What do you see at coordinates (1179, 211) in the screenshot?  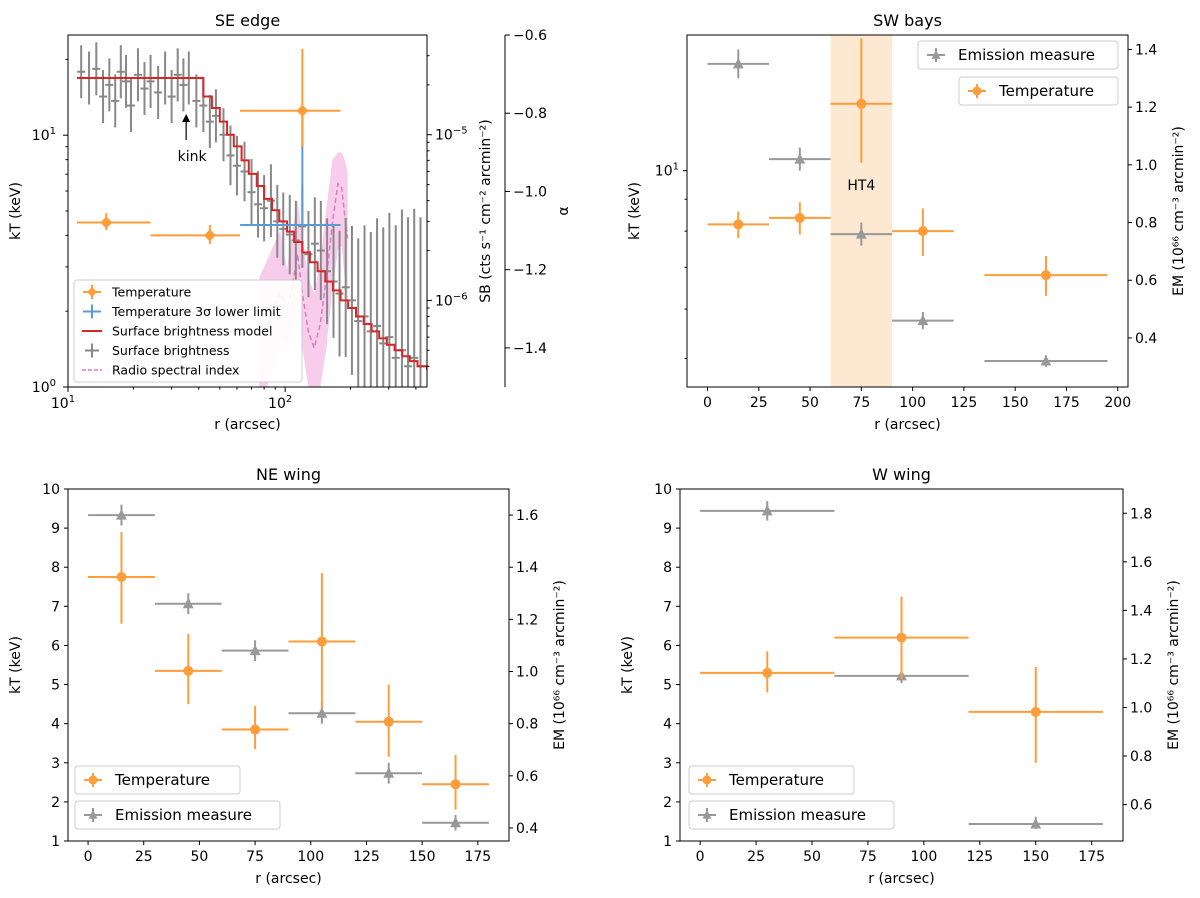 I see `y2-axis-label: EM (10⁶⁶ cm⁻³ arcmin⁻²)` at bounding box center [1179, 211].